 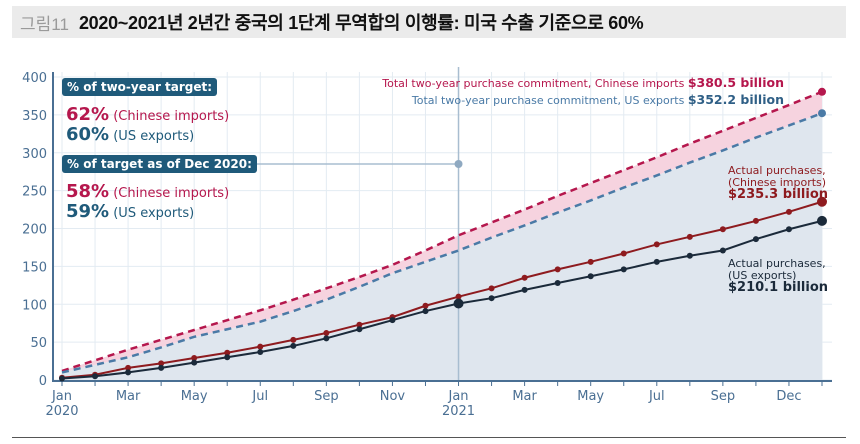 I want to click on two-year-cn-stat: 62% (Chinese imports), so click(x=147, y=114).